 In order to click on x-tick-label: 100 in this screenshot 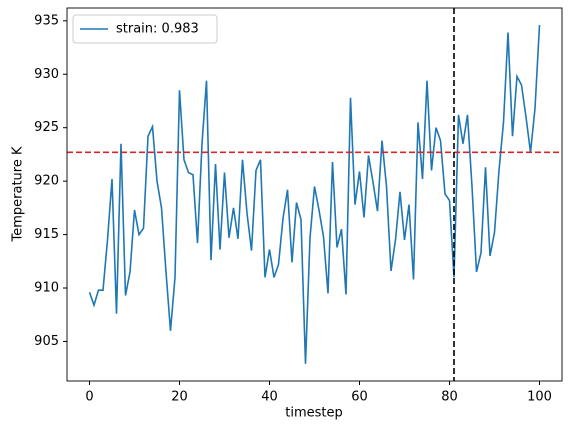, I will do `click(539, 397)`.